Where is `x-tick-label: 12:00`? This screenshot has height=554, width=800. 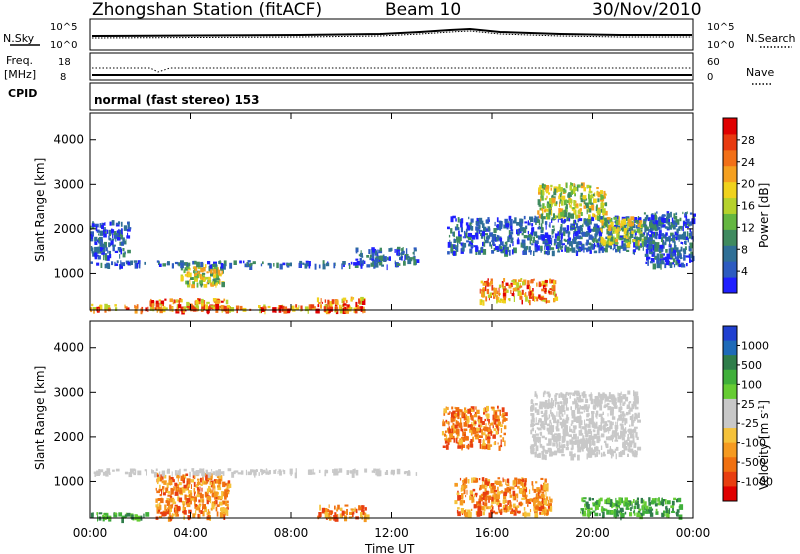
x-tick-label: 12:00 is located at coordinates (391, 533).